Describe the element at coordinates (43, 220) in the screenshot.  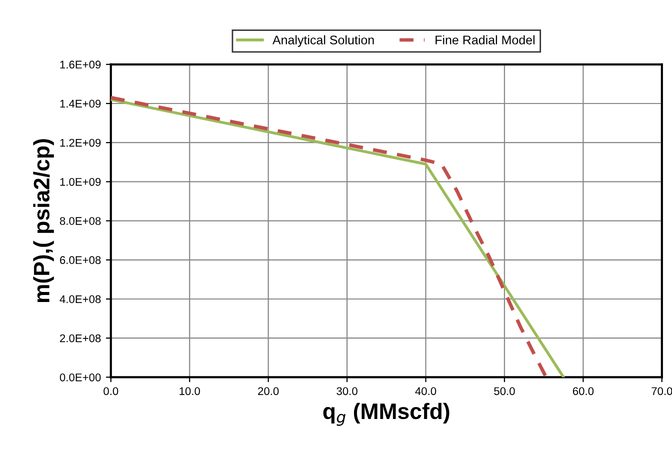
I see `y-axis-title: m(P),( psia2/cp)` at that location.